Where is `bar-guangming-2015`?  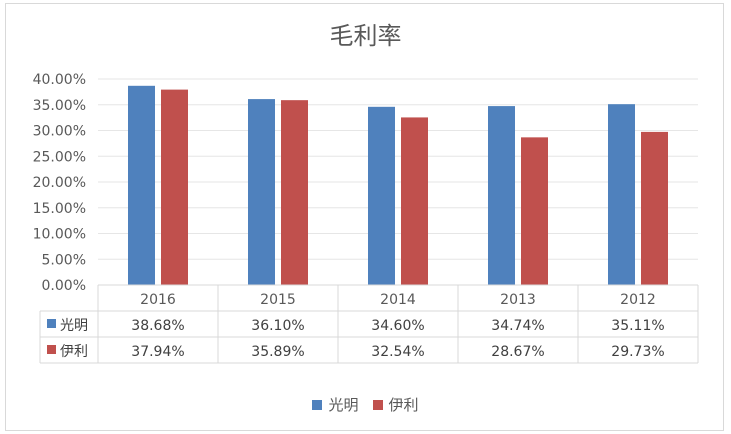
bar-guangming-2015 is located at coordinates (261, 192).